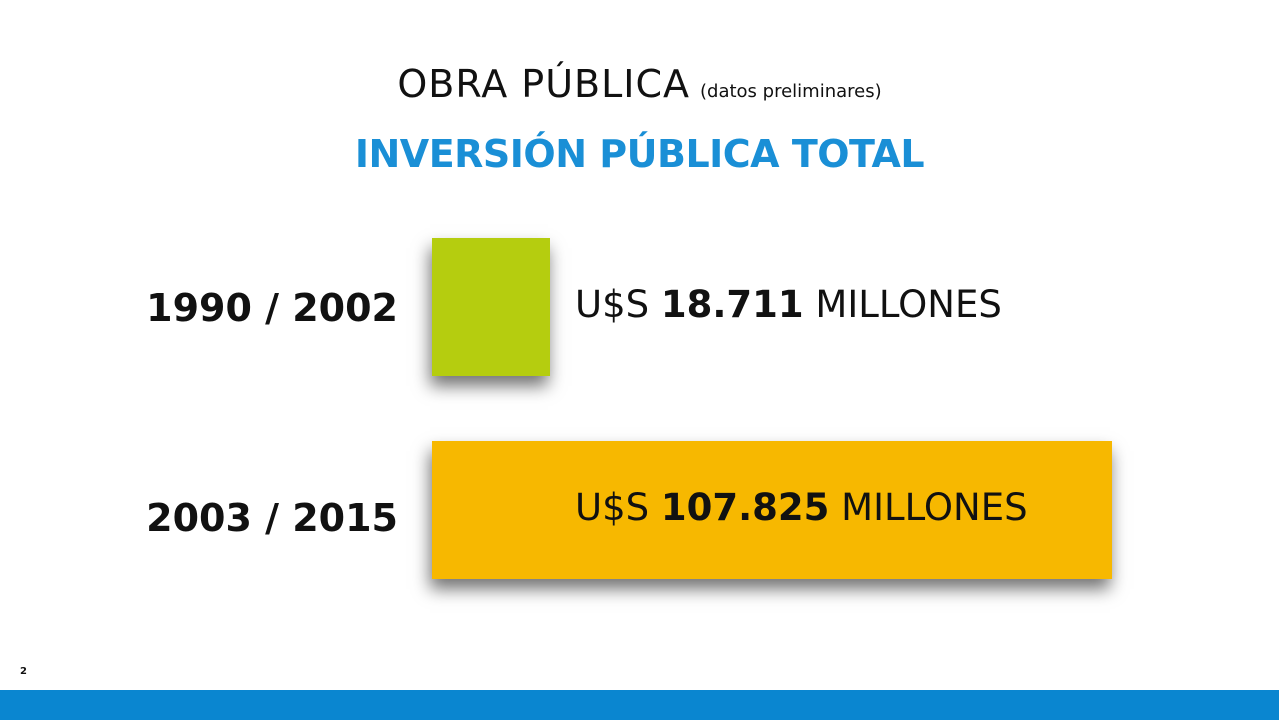 This screenshot has height=720, width=1279. What do you see at coordinates (639, 154) in the screenshot?
I see `chart-title: INVERSIÓN PÚBLICA TOTAL` at bounding box center [639, 154].